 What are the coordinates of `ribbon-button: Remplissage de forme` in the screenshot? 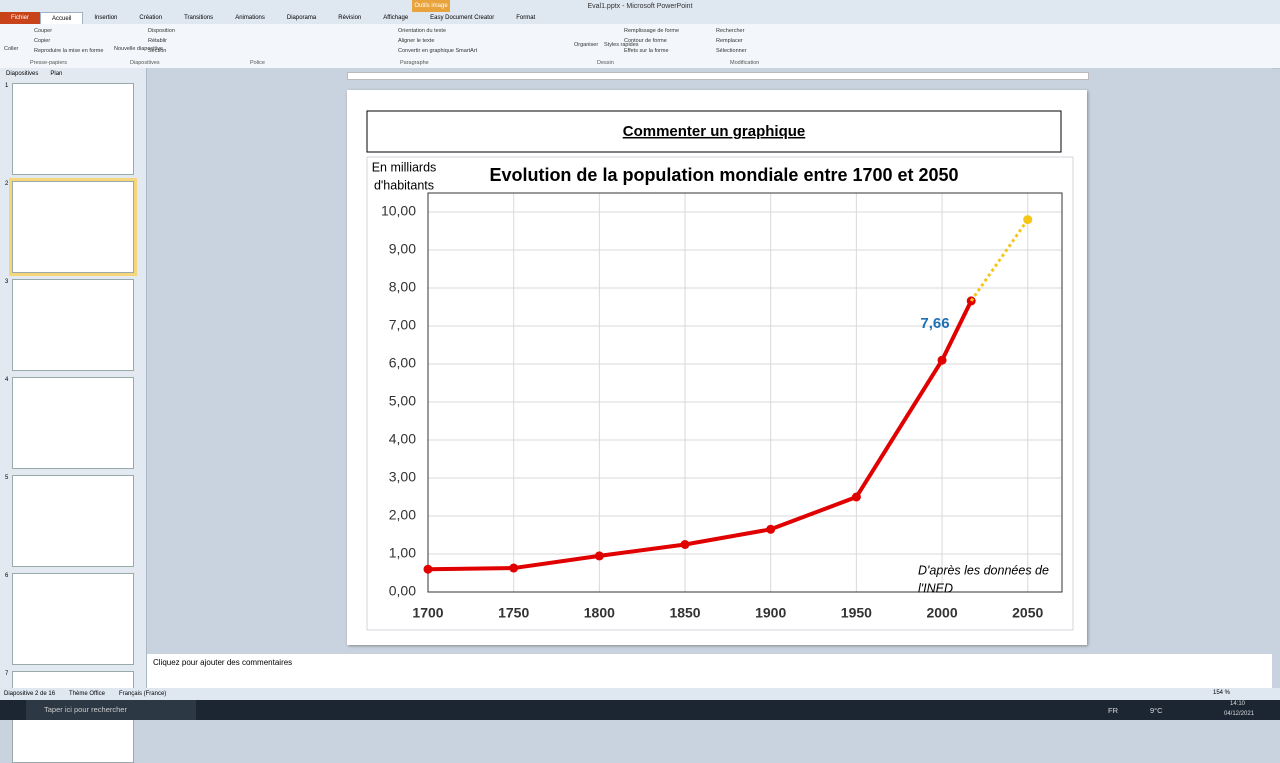 It's located at (652, 31).